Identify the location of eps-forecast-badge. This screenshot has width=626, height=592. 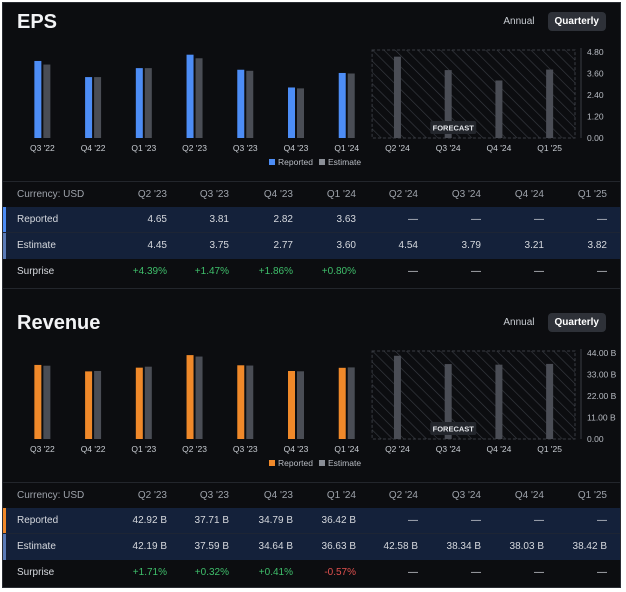
(453, 127).